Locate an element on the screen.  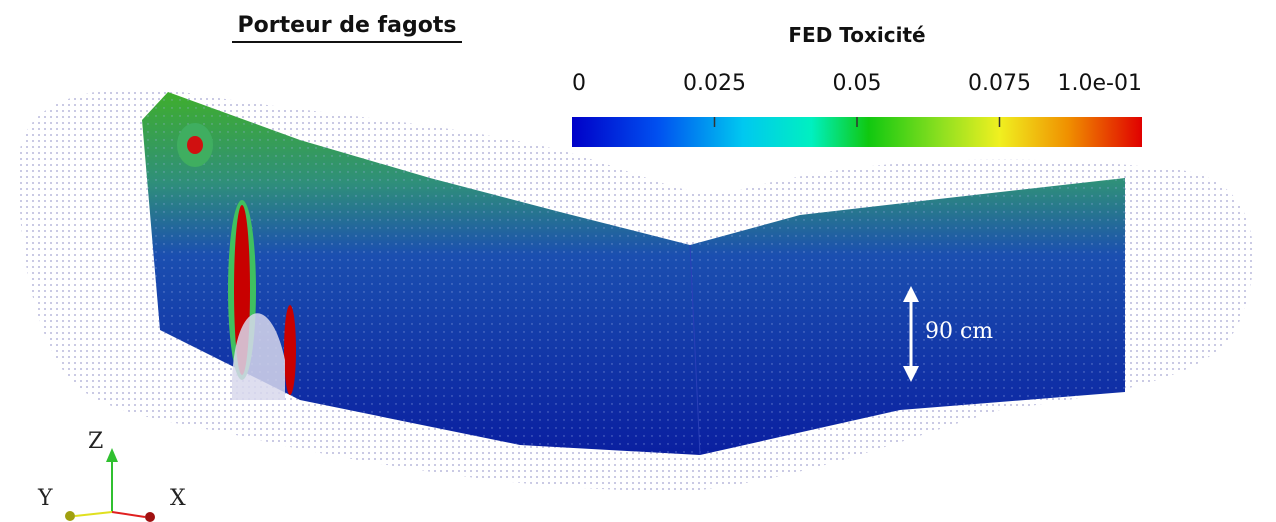
axis-label: X is located at coordinates (178, 498).